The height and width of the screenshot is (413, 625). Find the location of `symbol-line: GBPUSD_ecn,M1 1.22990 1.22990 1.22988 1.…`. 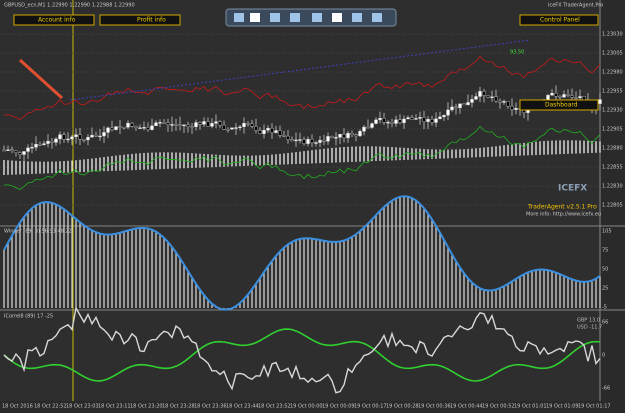

symbol-line: GBPUSD_ecn,M1 1.22990 1.22990 1.22988 1.… is located at coordinates (69, 6).